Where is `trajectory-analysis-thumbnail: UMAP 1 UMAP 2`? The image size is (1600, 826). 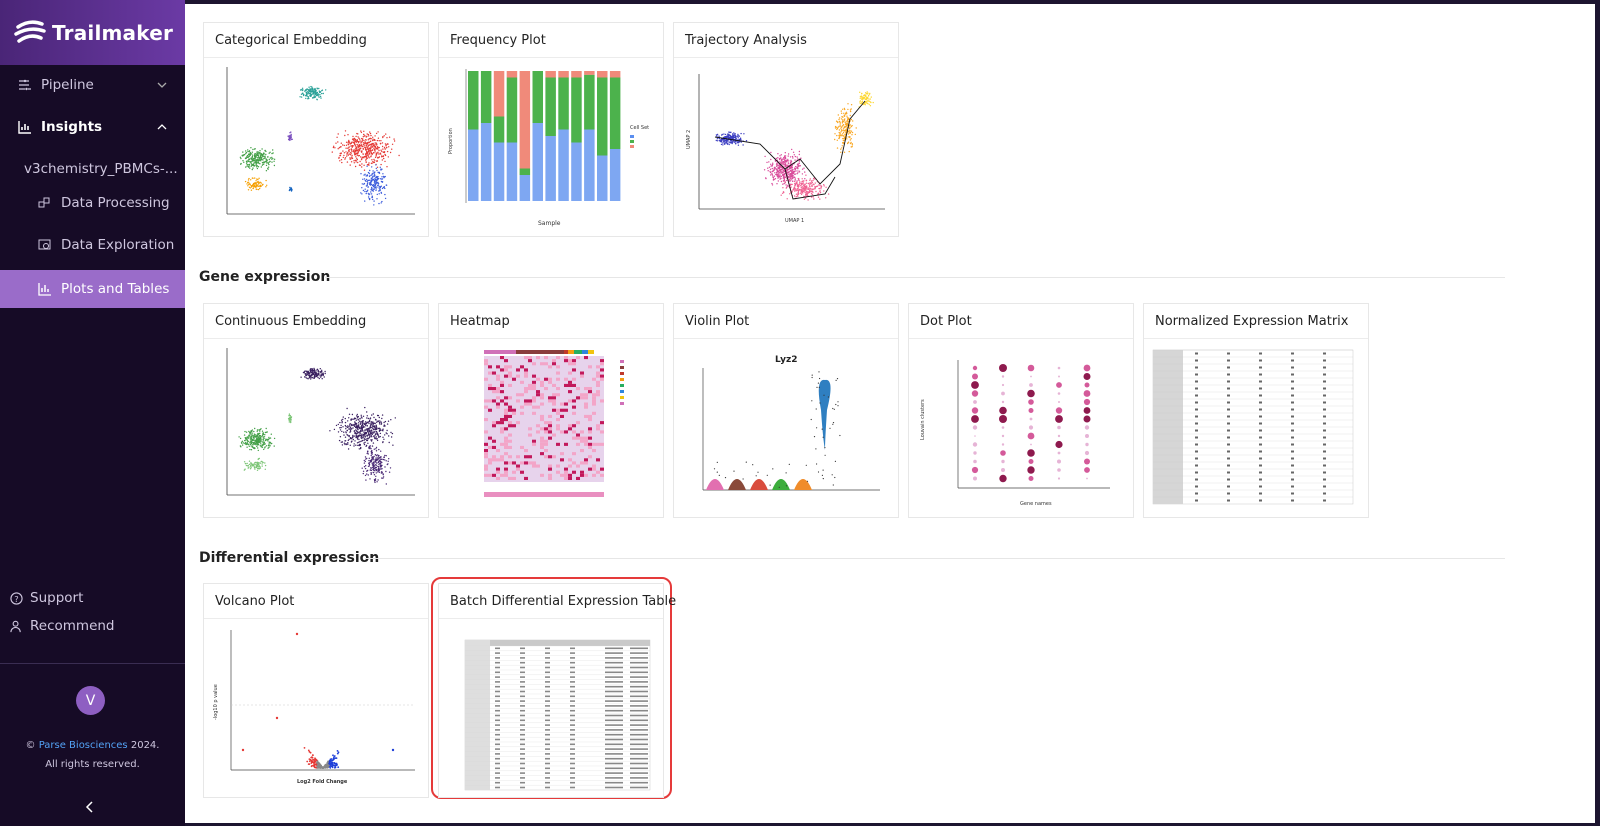 trajectory-analysis-thumbnail: UMAP 1 UMAP 2 is located at coordinates (786, 147).